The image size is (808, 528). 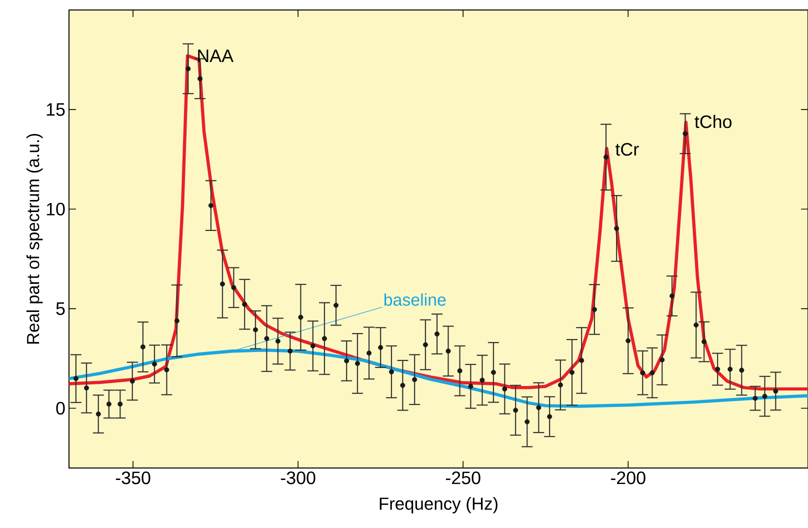 I want to click on annotation: NAA, so click(x=216, y=56).